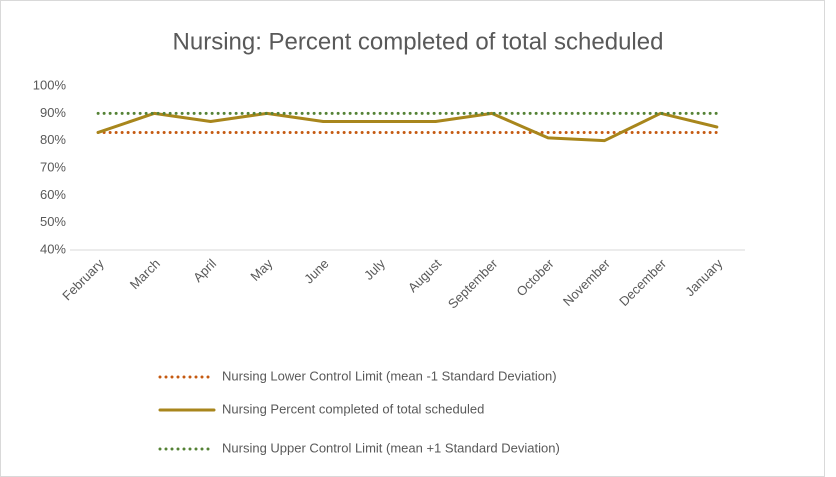 This screenshot has width=836, height=477. Describe the element at coordinates (53, 194) in the screenshot. I see `y-tick-label: 60%` at that location.